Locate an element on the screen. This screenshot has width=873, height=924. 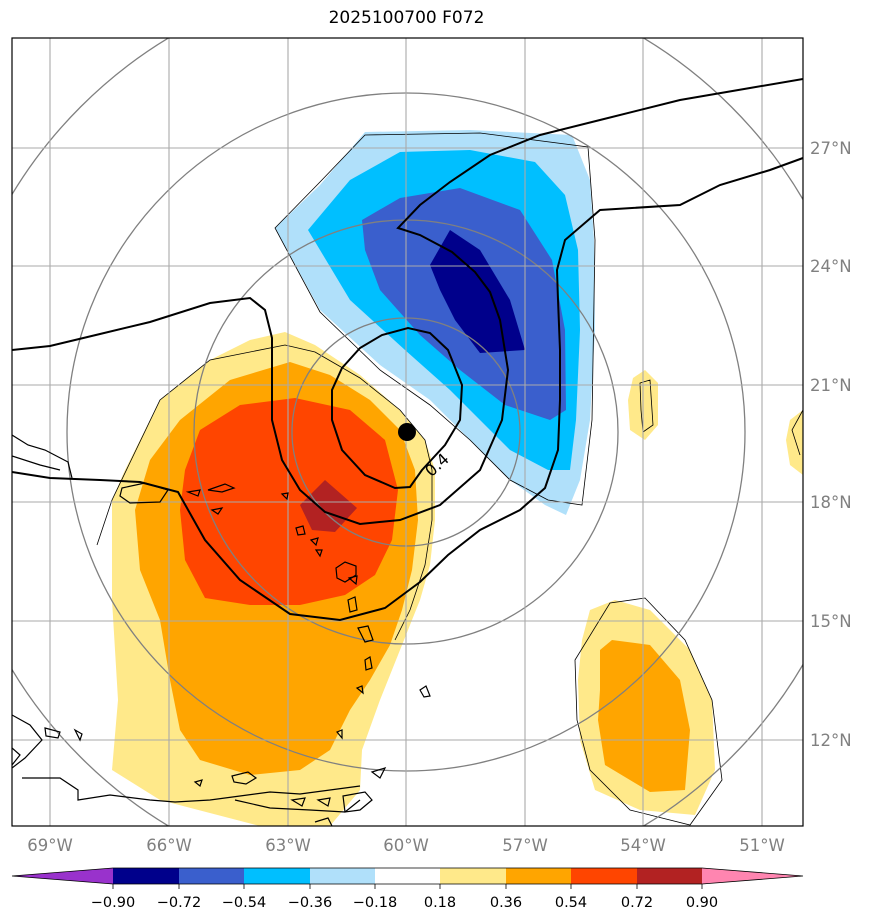
lat-label-24n: 24°N is located at coordinates (831, 266).